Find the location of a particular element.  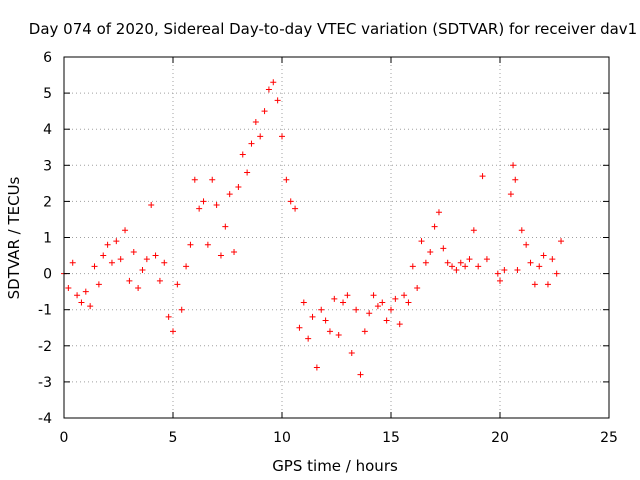

x-tick-label: 25 is located at coordinates (609, 438).